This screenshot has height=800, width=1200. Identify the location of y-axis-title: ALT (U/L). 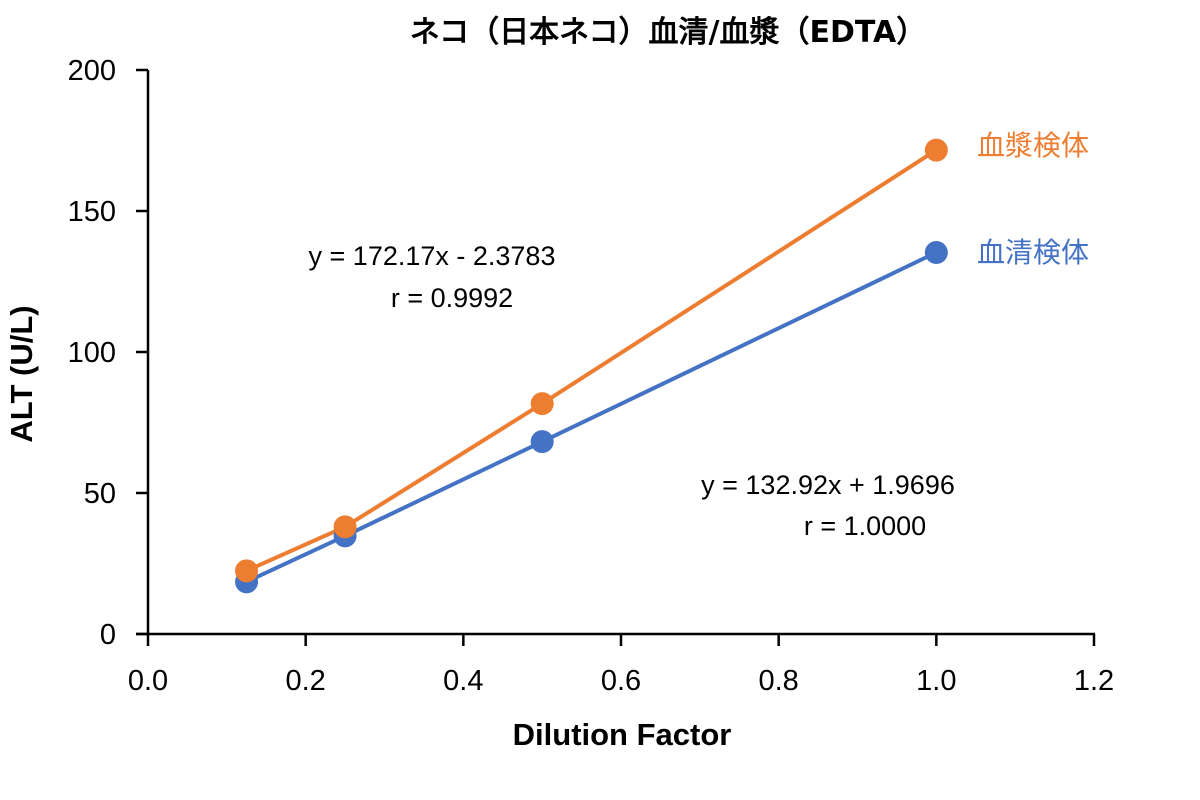
(21, 373).